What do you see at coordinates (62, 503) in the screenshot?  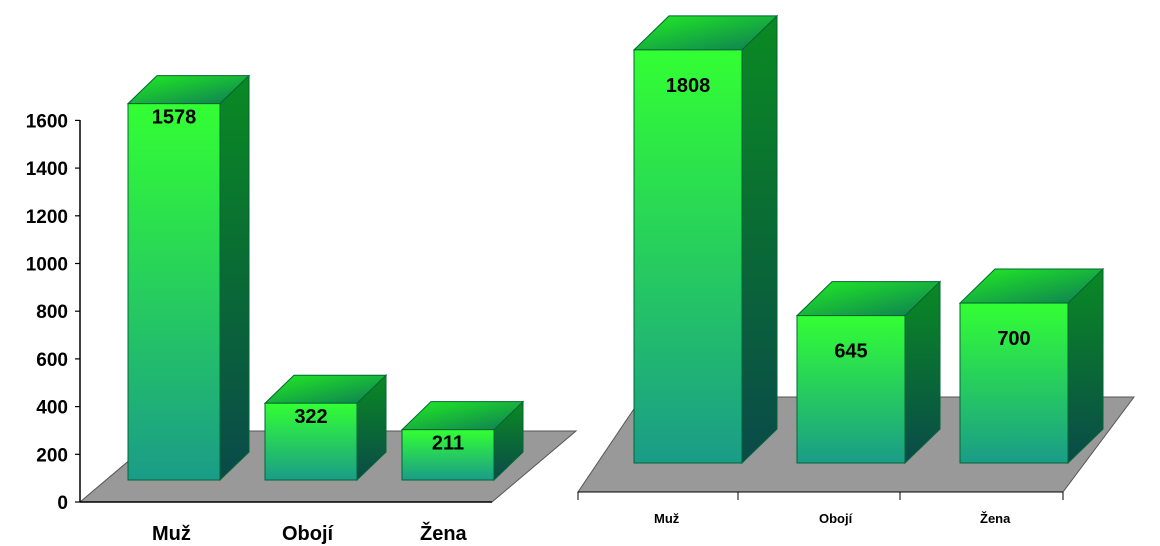 I see `chart-left-y-tick-label: 0` at bounding box center [62, 503].